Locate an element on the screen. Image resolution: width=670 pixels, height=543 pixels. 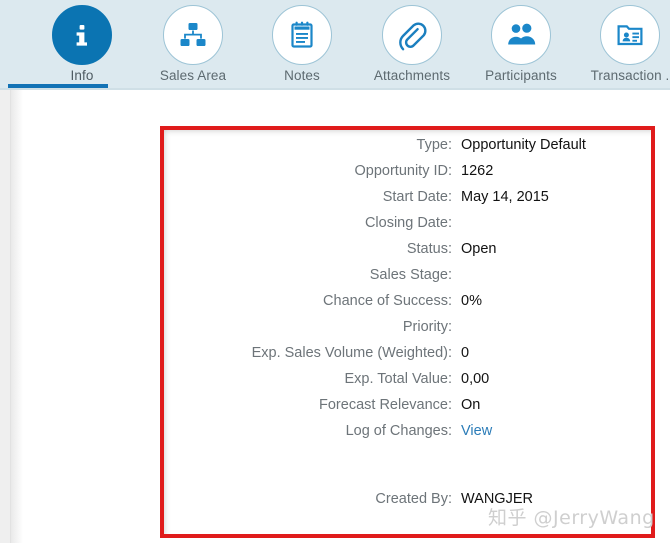
field-label: Exp. Total Value: is located at coordinates (398, 379).